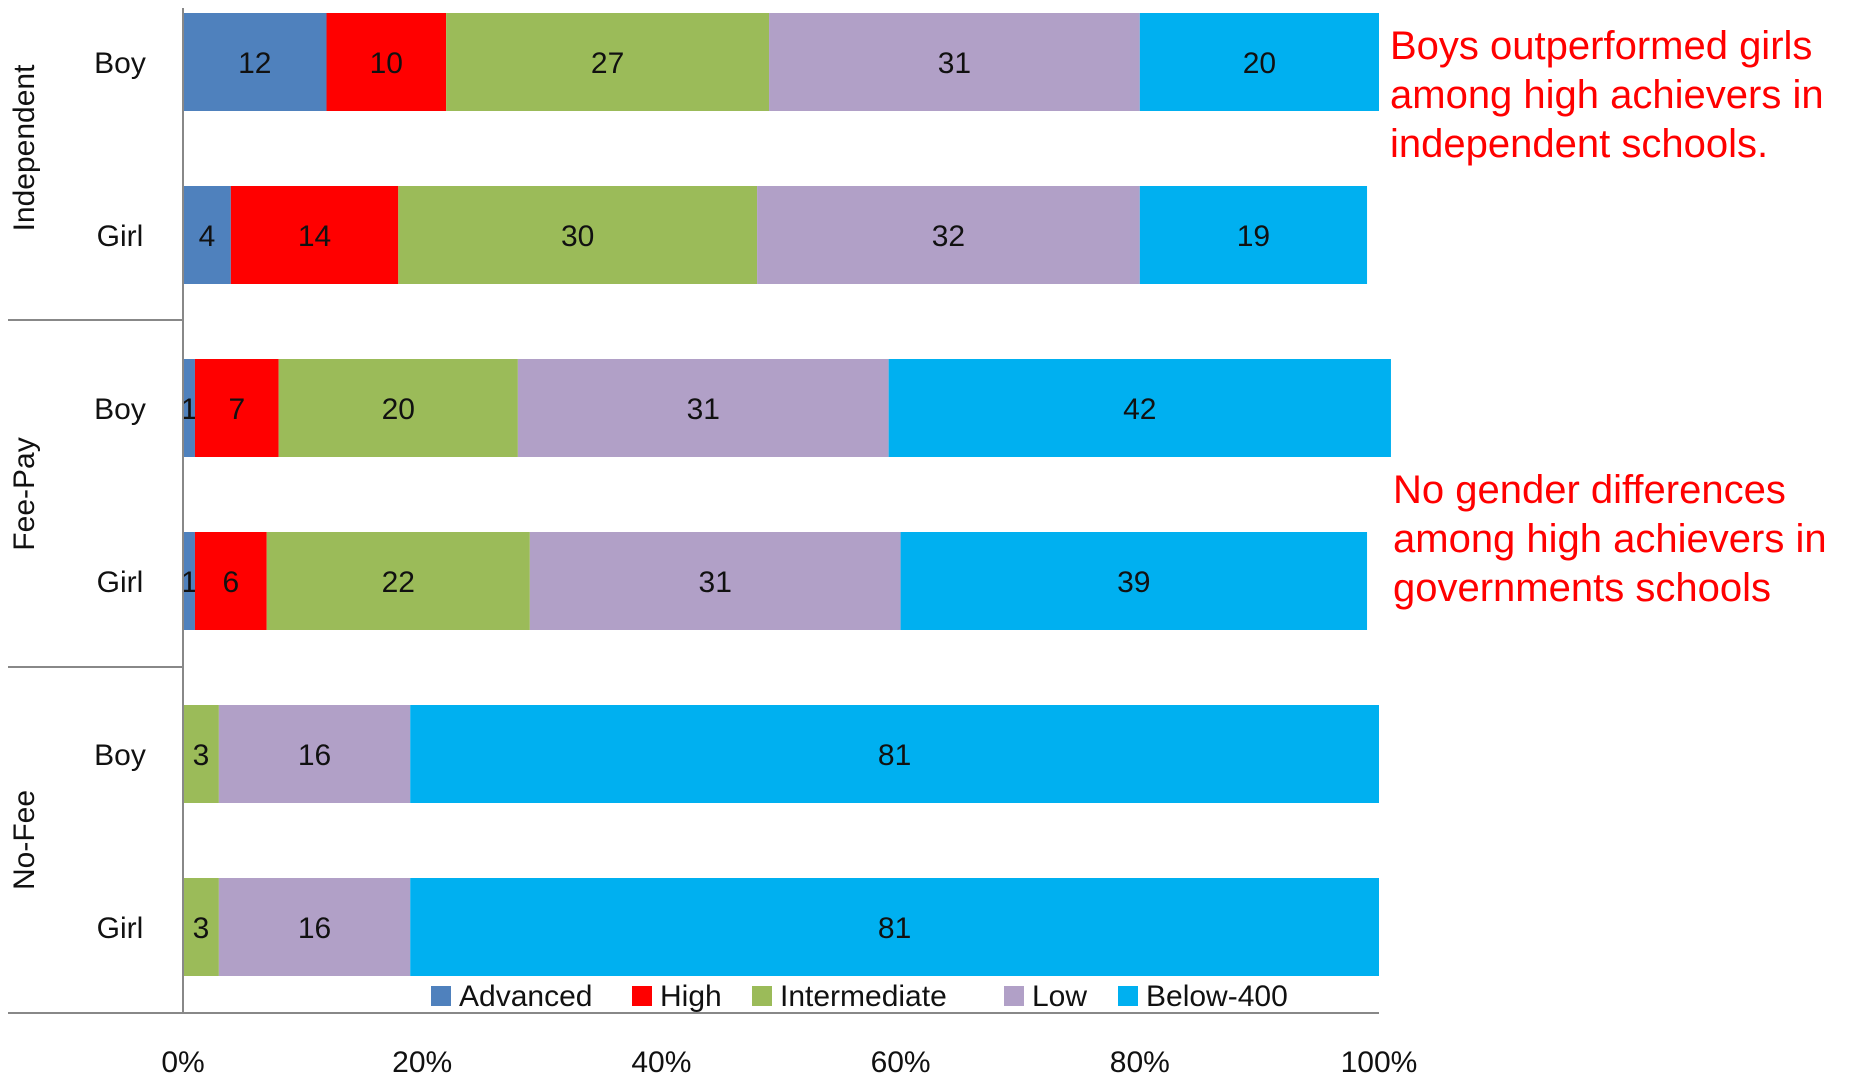 The height and width of the screenshot is (1075, 1866). I want to click on legend-entry: Advanced, so click(525, 996).